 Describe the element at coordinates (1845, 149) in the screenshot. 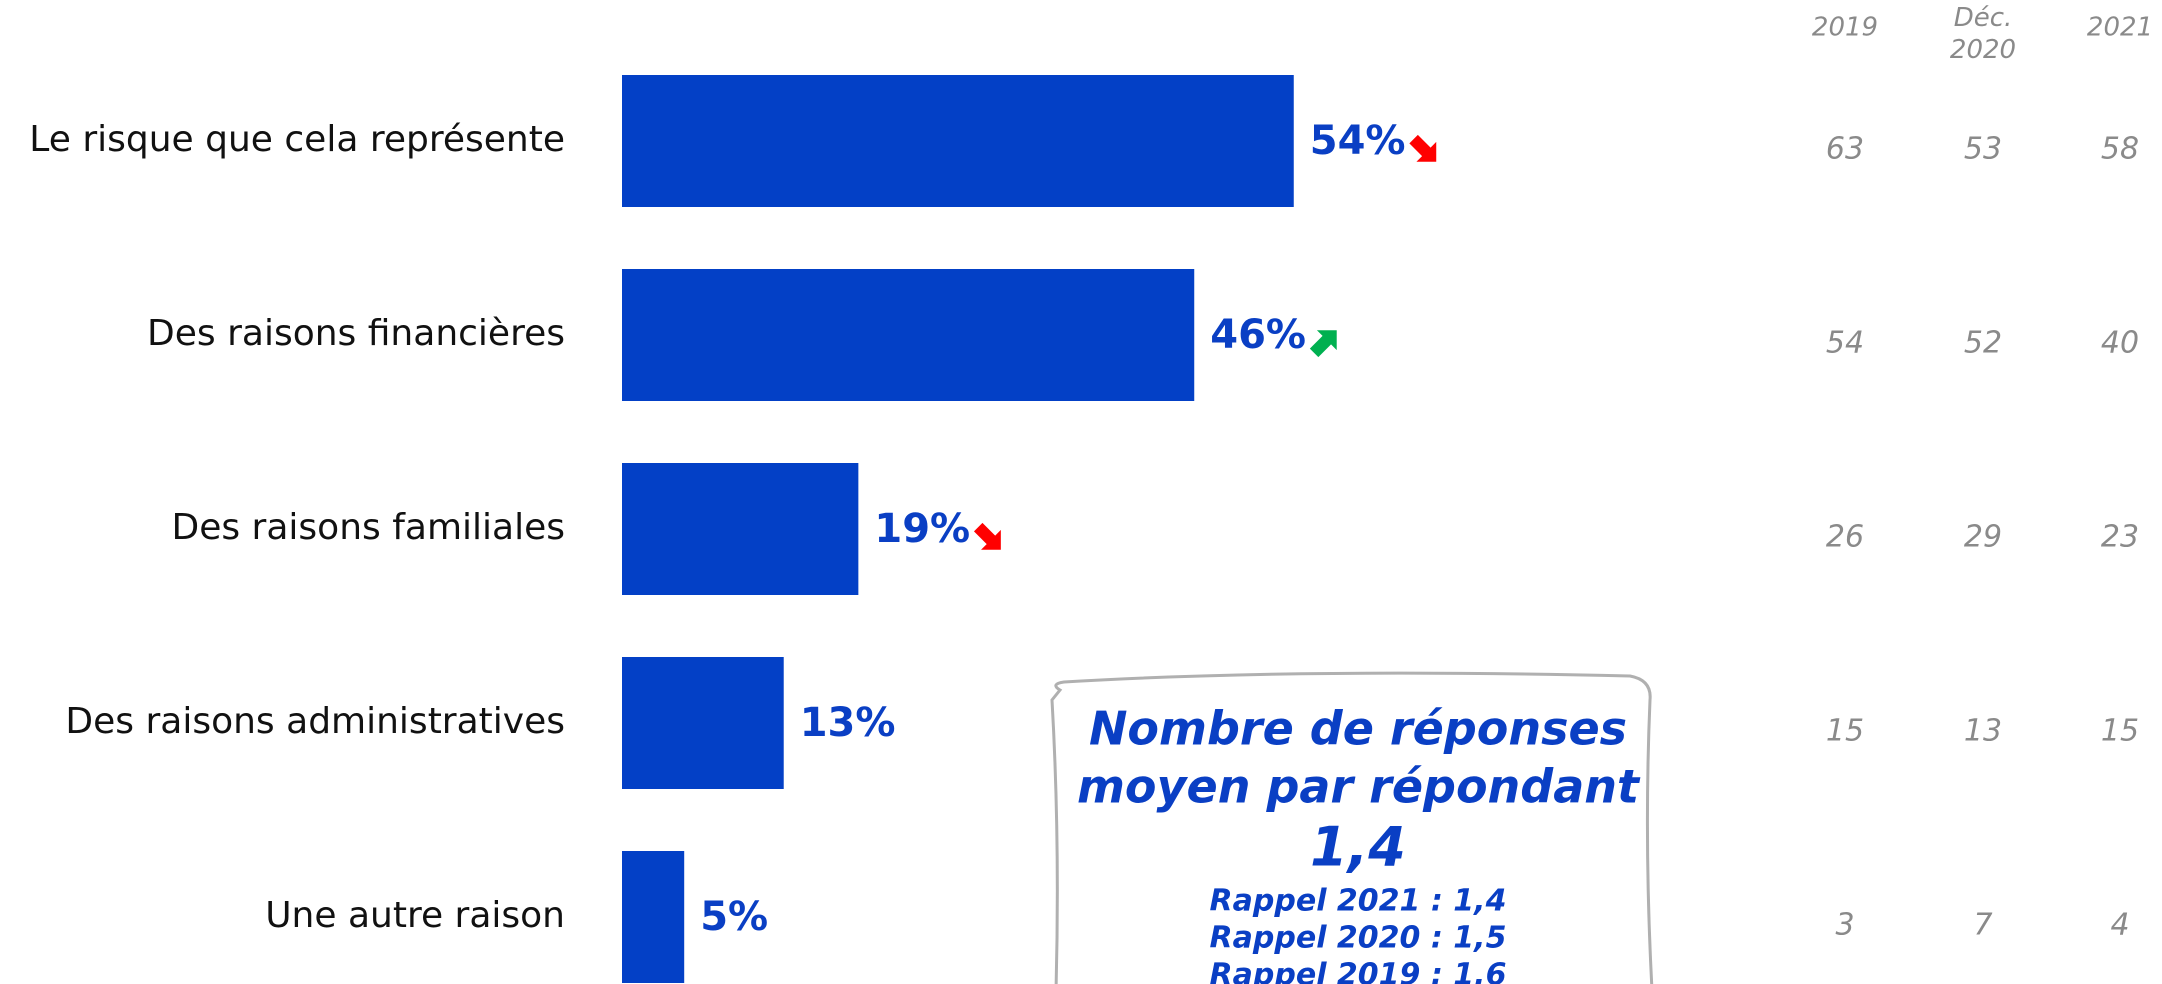

I see `comparison-value: 63` at that location.